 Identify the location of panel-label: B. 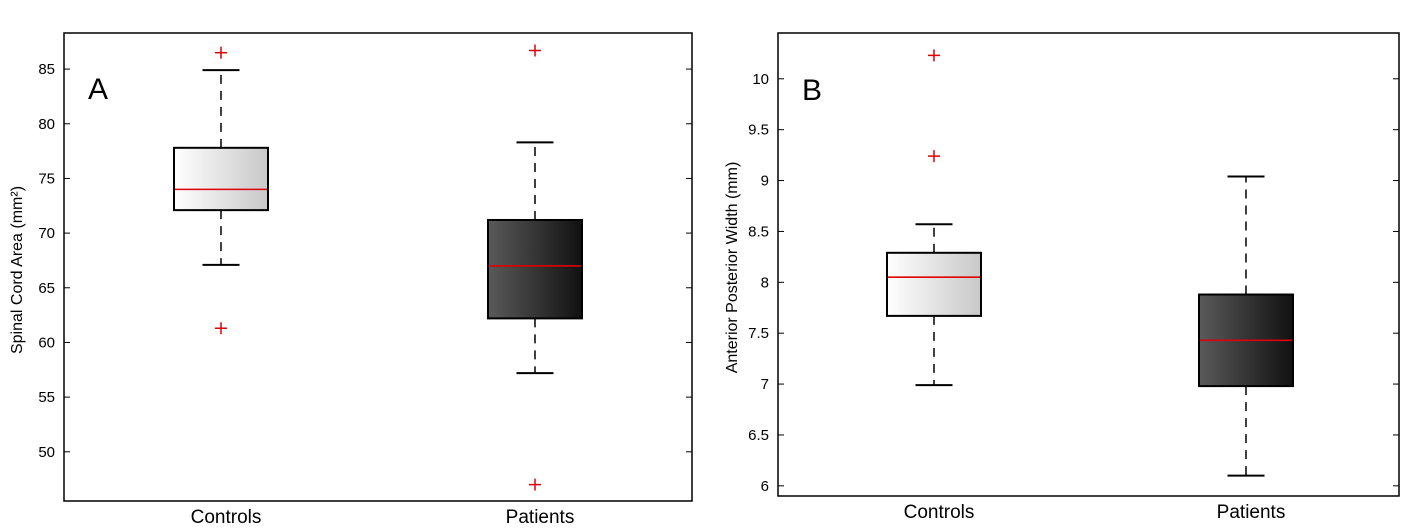
(812, 90).